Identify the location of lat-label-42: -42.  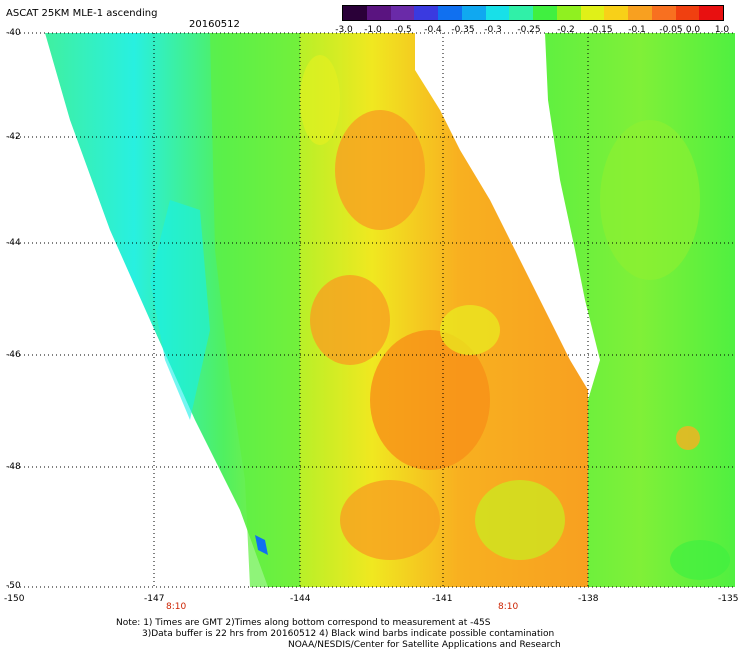
(13, 137).